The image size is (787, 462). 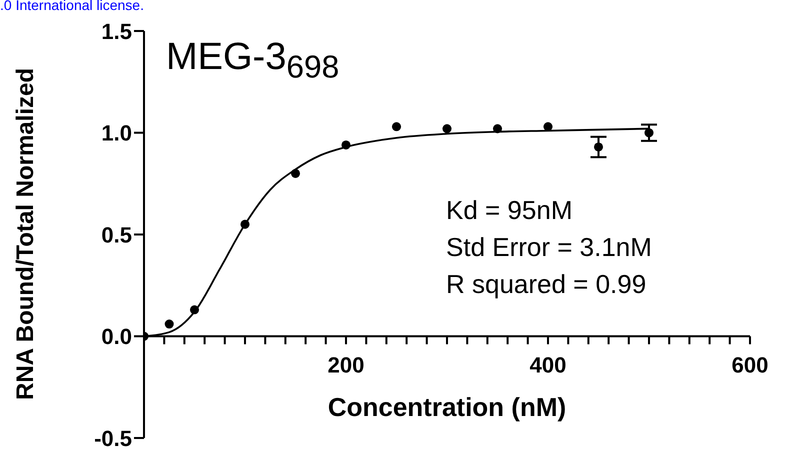 I want to click on y-tick-label: 0.5, so click(x=116, y=235).